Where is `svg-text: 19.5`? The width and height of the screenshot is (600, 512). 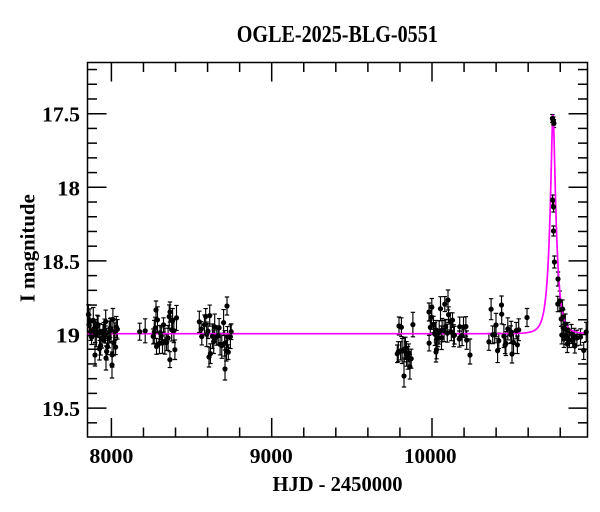
svg-text: 19.5 is located at coordinates (61, 409).